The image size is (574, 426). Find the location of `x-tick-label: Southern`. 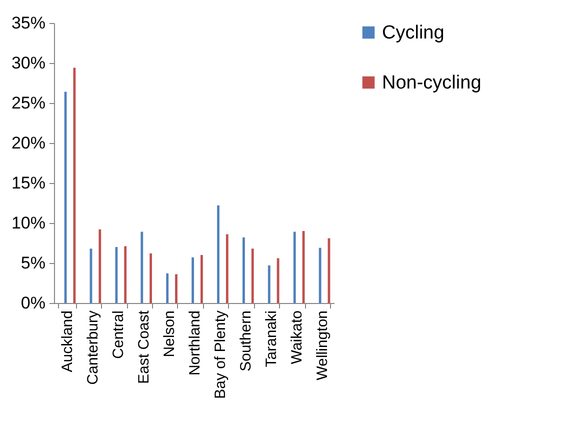

x-tick-label: Southern is located at coordinates (245, 341).